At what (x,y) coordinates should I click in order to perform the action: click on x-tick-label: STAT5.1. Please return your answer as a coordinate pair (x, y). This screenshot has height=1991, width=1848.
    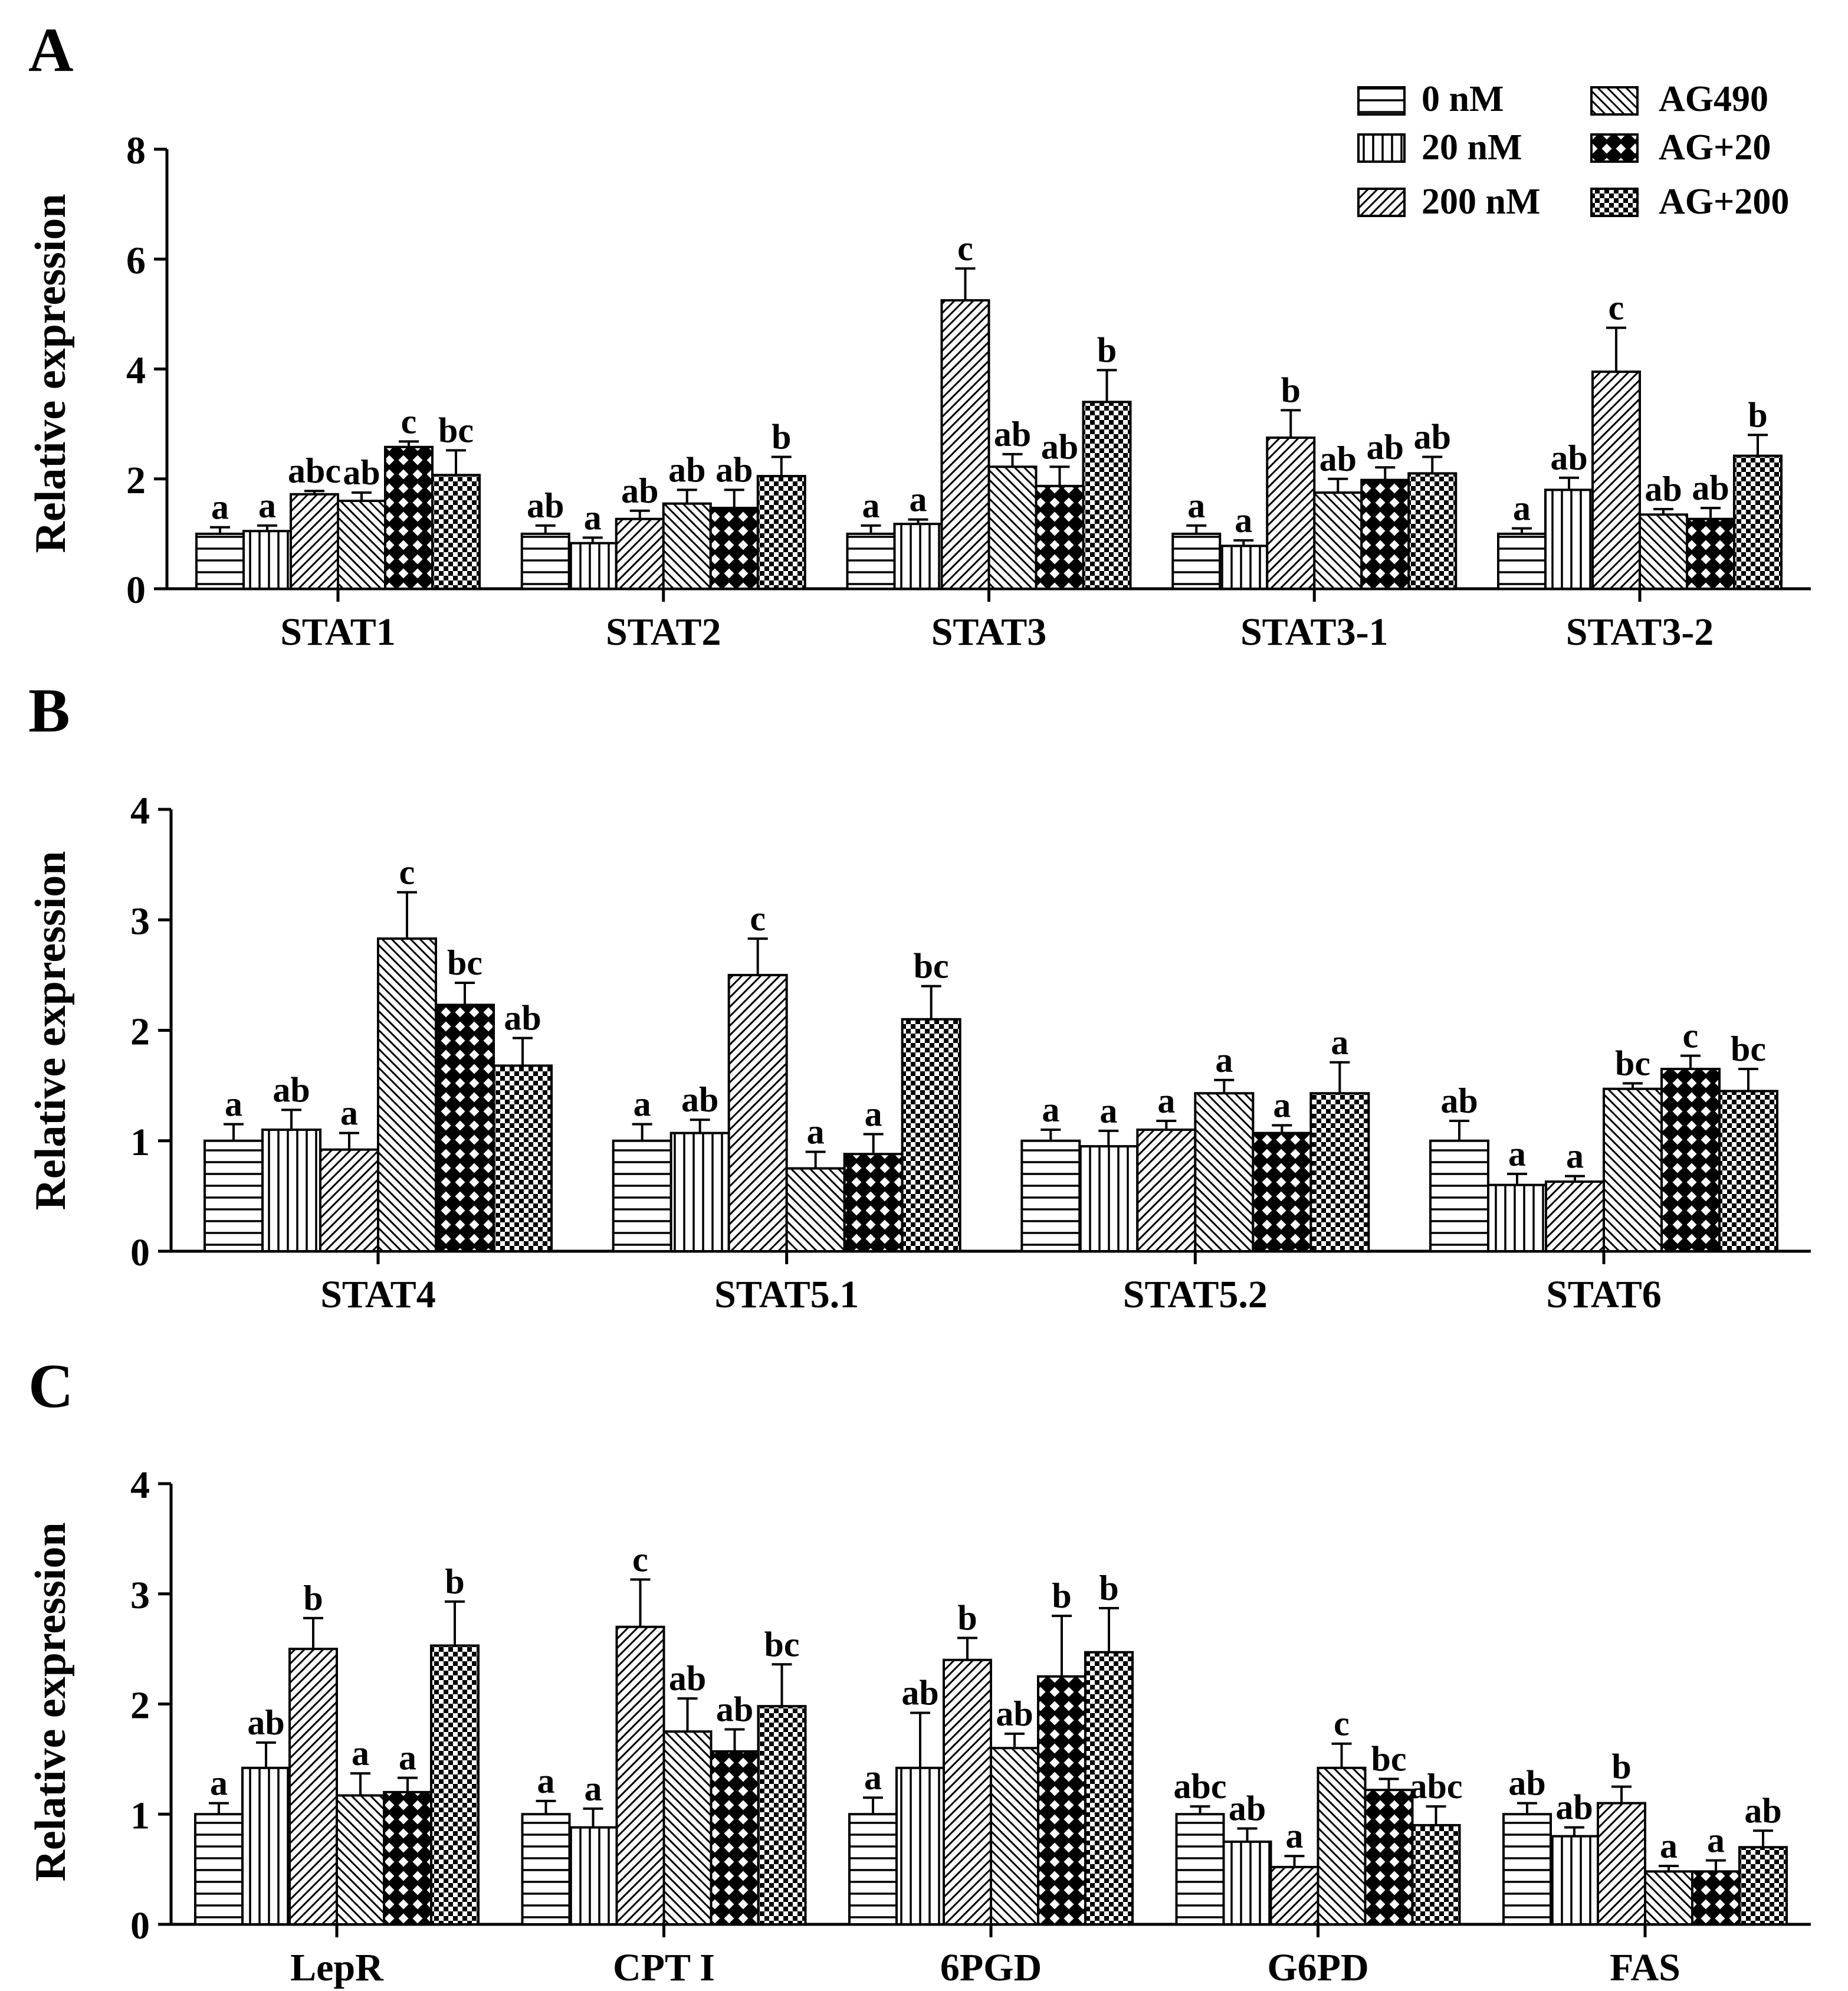
    Looking at the image, I should click on (786, 1294).